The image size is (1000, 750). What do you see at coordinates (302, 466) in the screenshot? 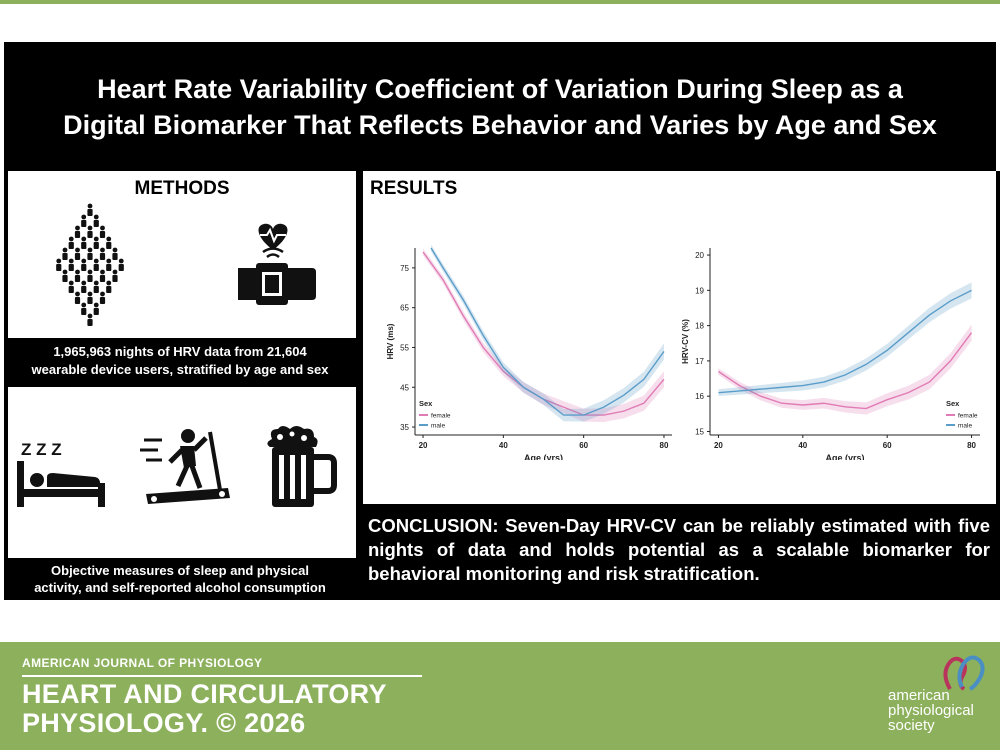
I see `beer-mug-icon` at bounding box center [302, 466].